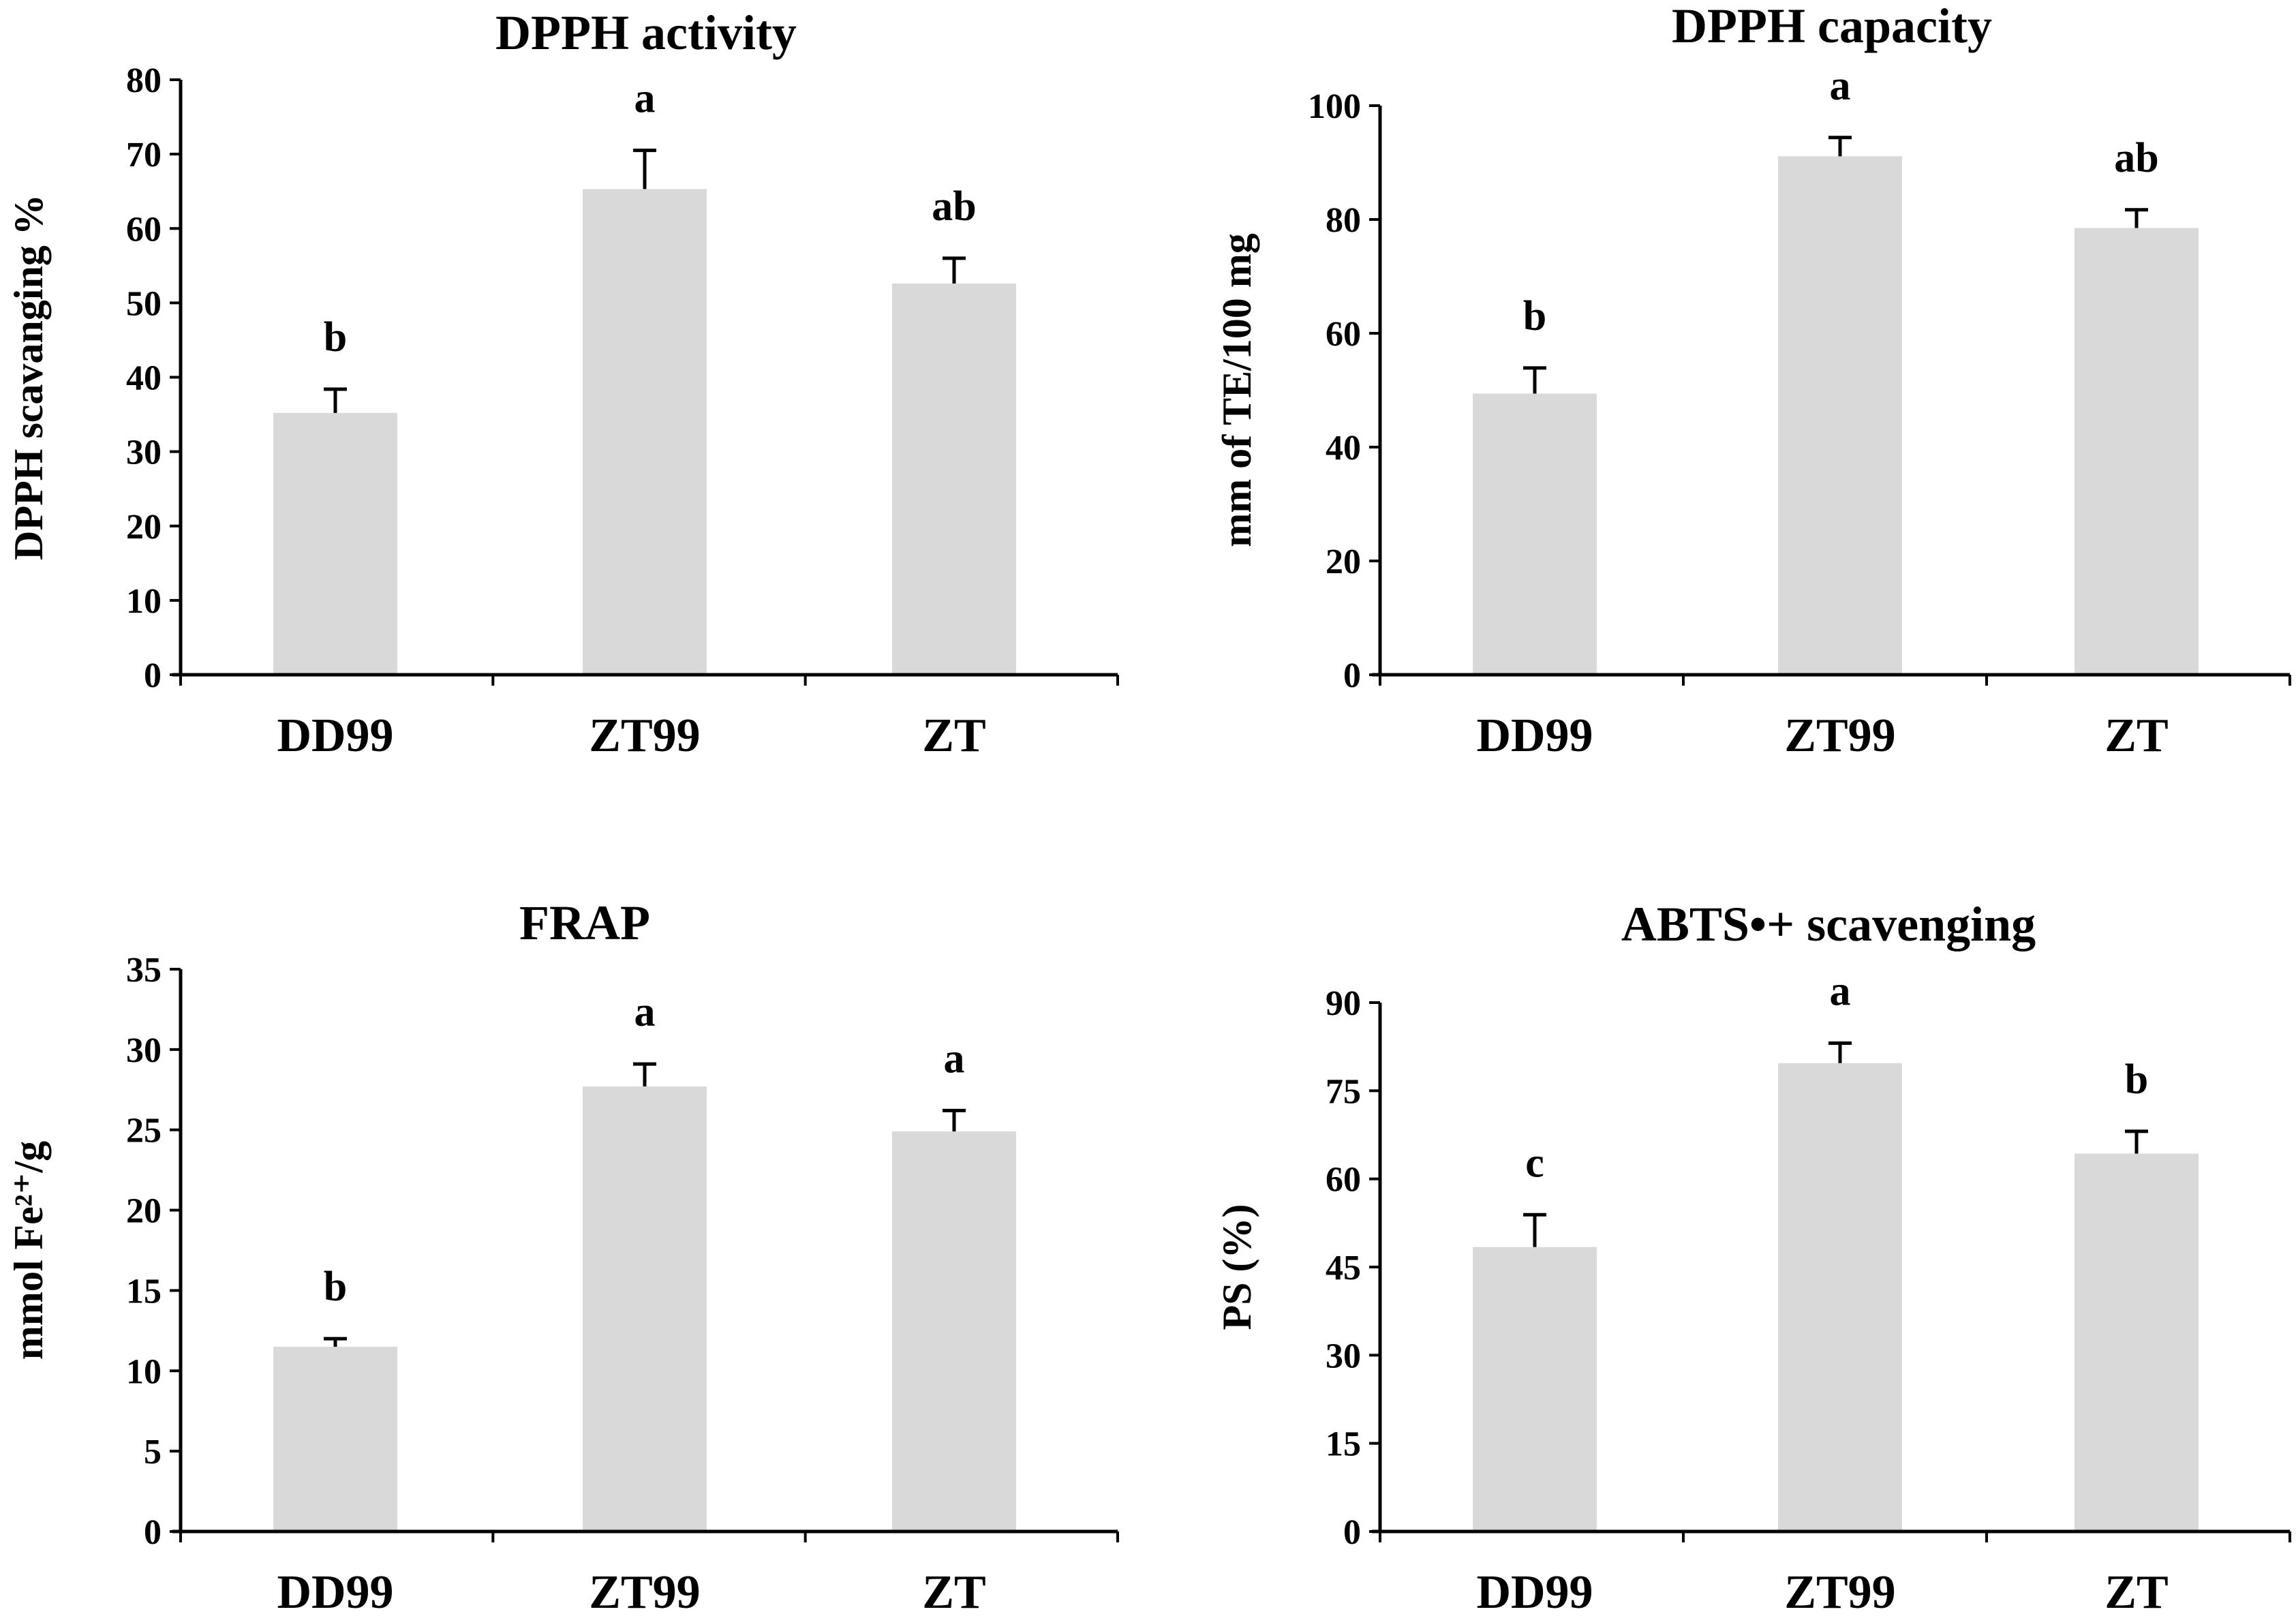 The height and width of the screenshot is (1616, 2296). What do you see at coordinates (144, 155) in the screenshot?
I see `y-tick-label: 70` at bounding box center [144, 155].